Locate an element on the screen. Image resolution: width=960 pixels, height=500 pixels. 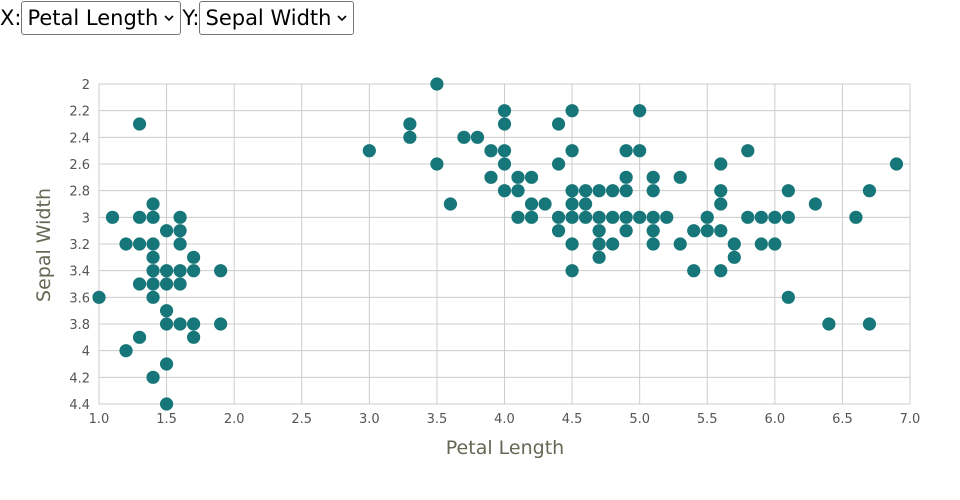
axis-controls: X: Petal Length Y: Sepal Width is located at coordinates (177, 18).